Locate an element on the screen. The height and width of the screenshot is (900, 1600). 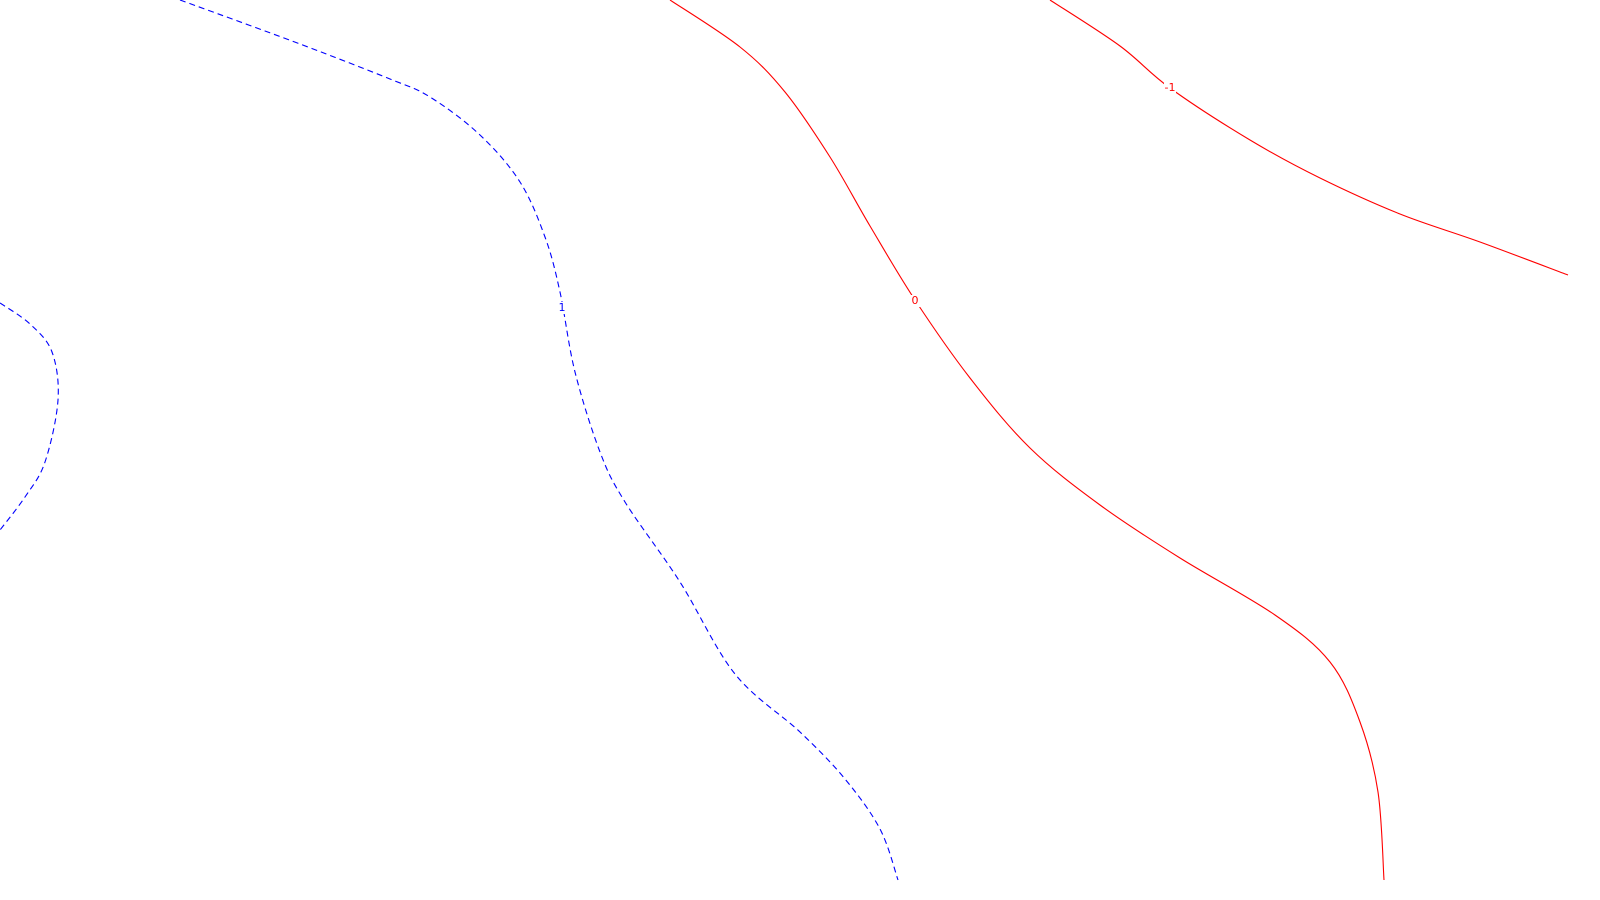
contour-label-level--1: -1 is located at coordinates (1170, 87).